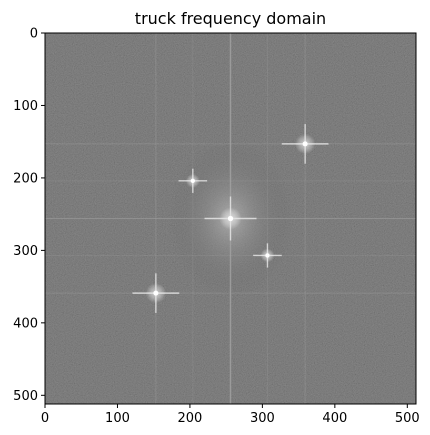 This screenshot has width=430, height=435. What do you see at coordinates (25, 323) in the screenshot?
I see `y-tick-label-400: 400` at bounding box center [25, 323].